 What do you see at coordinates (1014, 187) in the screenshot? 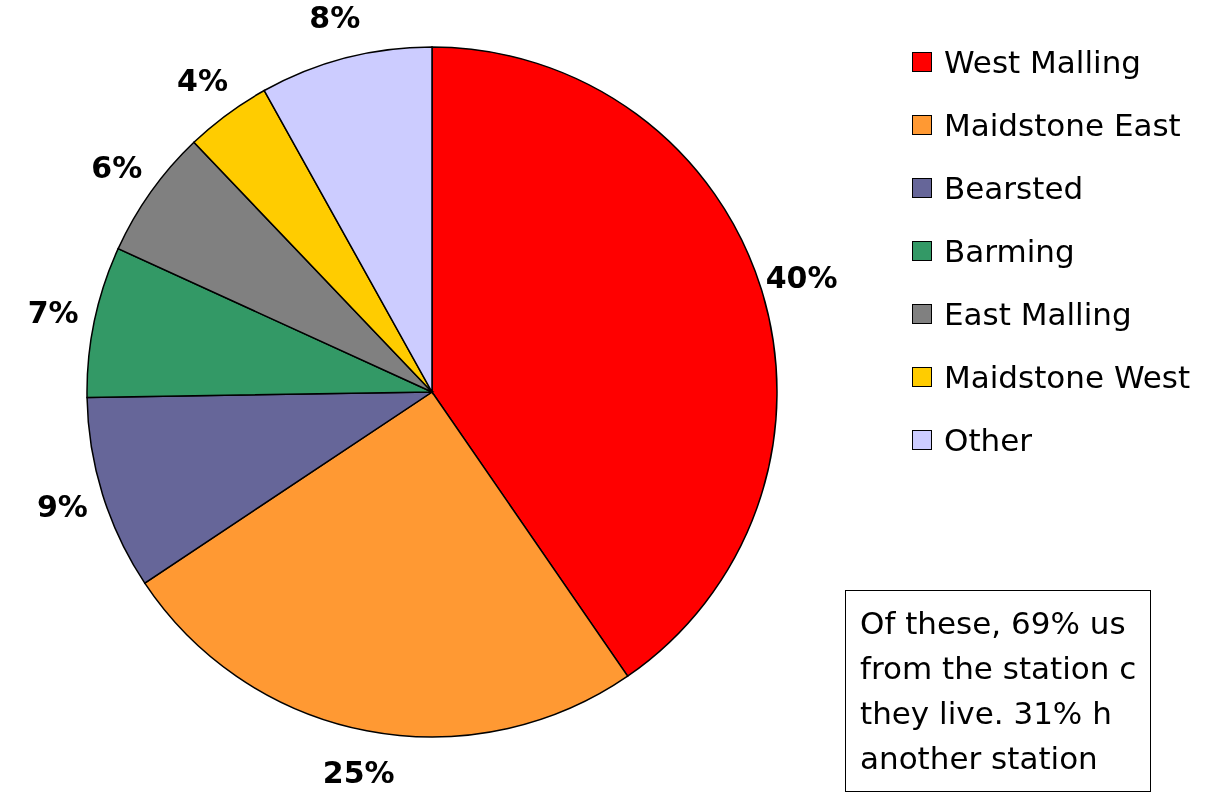
I see `legend-label: Bearsted` at bounding box center [1014, 187].